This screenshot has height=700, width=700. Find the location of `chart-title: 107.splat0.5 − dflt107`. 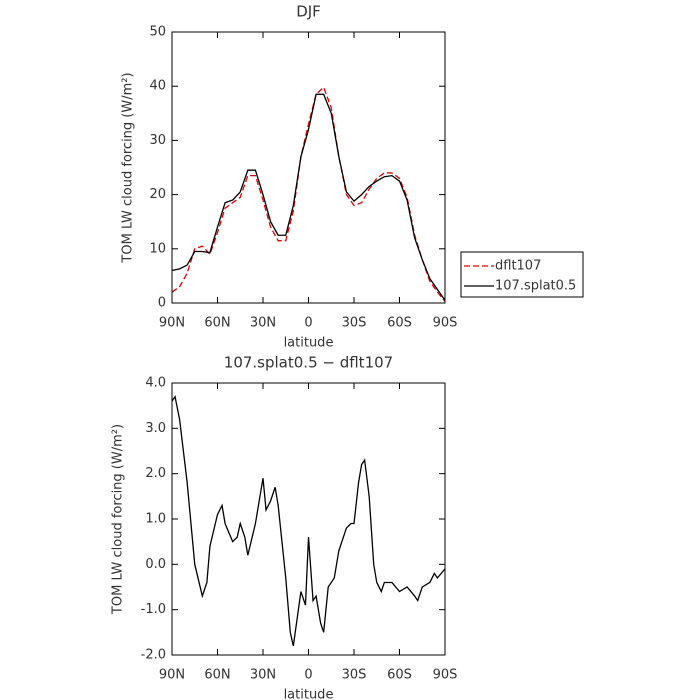

chart-title: 107.splat0.5 − dflt107 is located at coordinates (308, 363).